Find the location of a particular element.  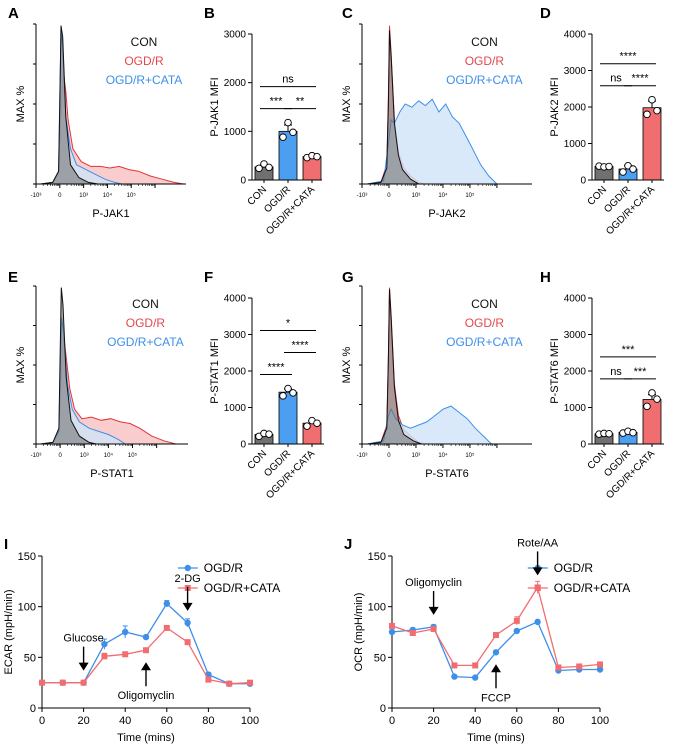

x-axis-label: P-STAT6 is located at coordinates (447, 474).